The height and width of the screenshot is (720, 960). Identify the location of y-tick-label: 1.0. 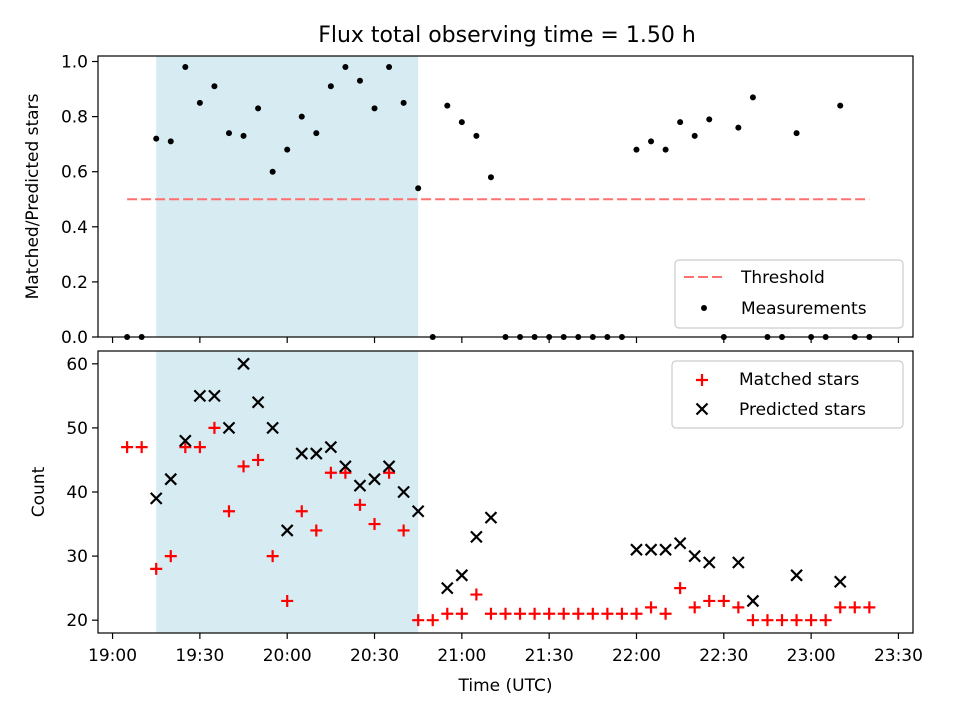
(74, 63).